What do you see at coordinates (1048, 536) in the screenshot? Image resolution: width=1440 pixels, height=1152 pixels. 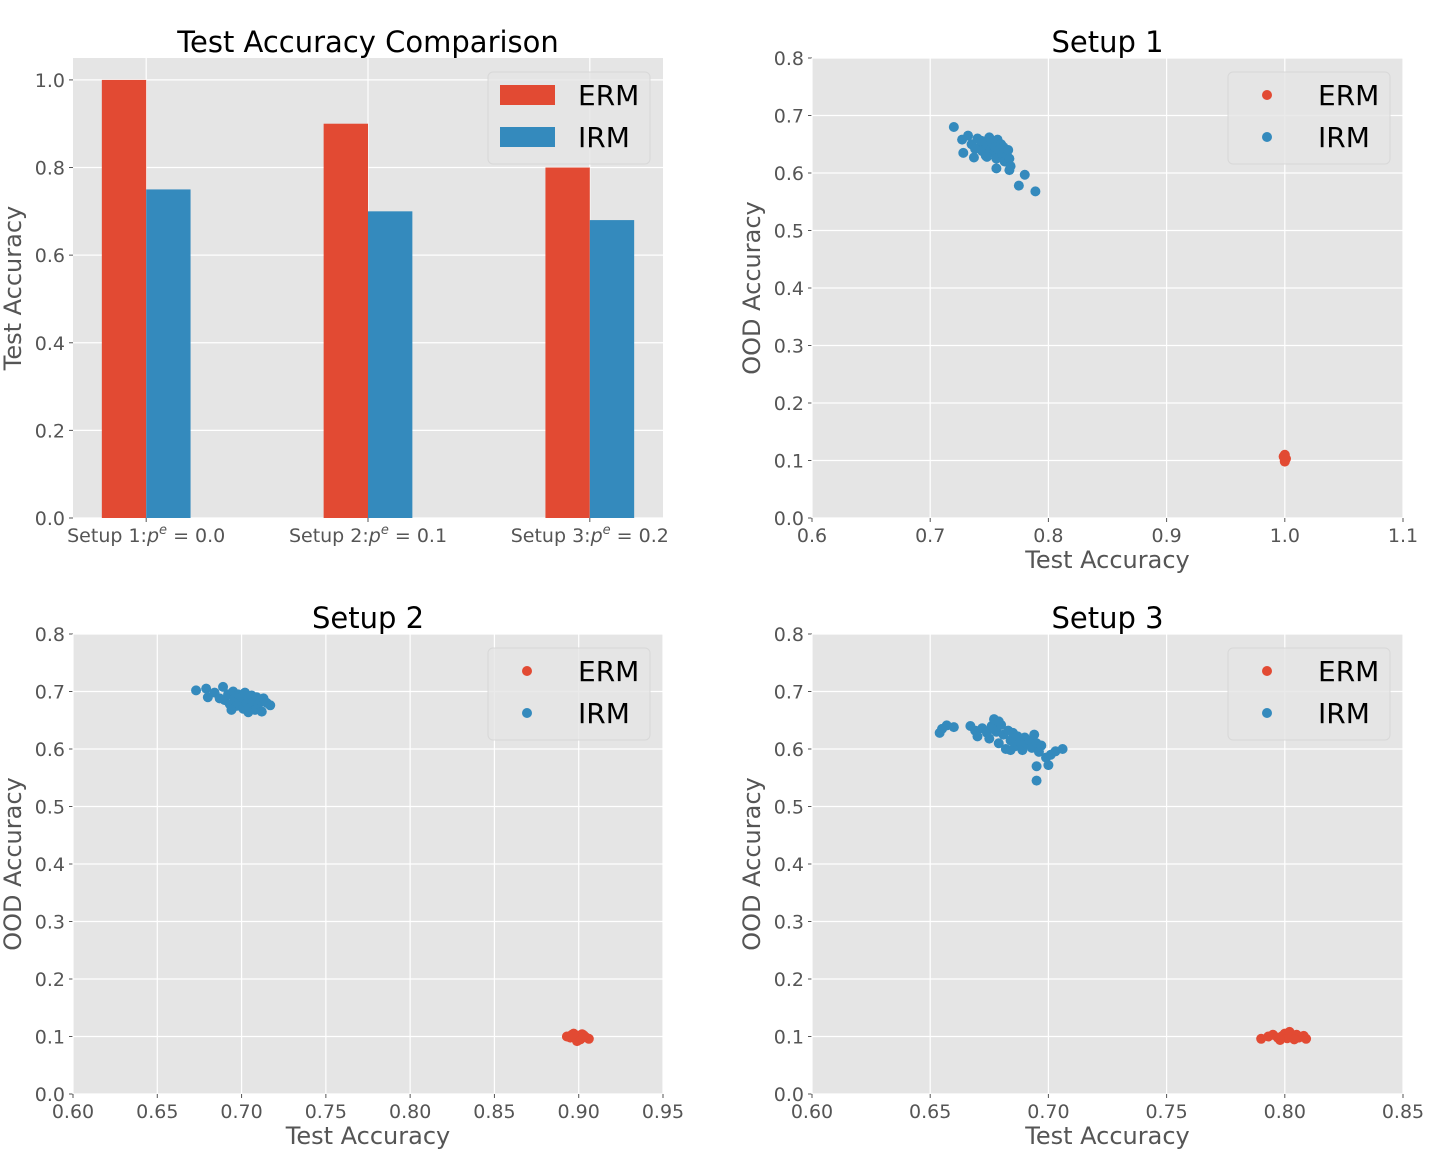 I see `x-tick-label: 0.8` at bounding box center [1048, 536].